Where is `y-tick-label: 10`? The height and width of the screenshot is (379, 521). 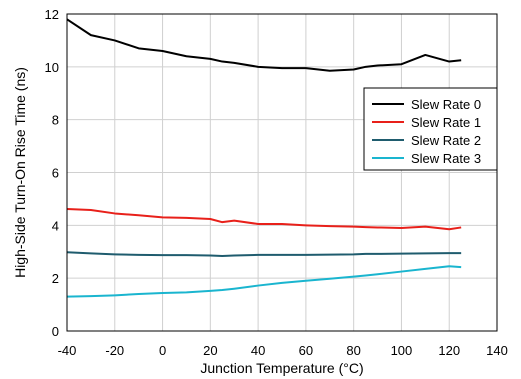
y-tick-label: 10 is located at coordinates (52, 67).